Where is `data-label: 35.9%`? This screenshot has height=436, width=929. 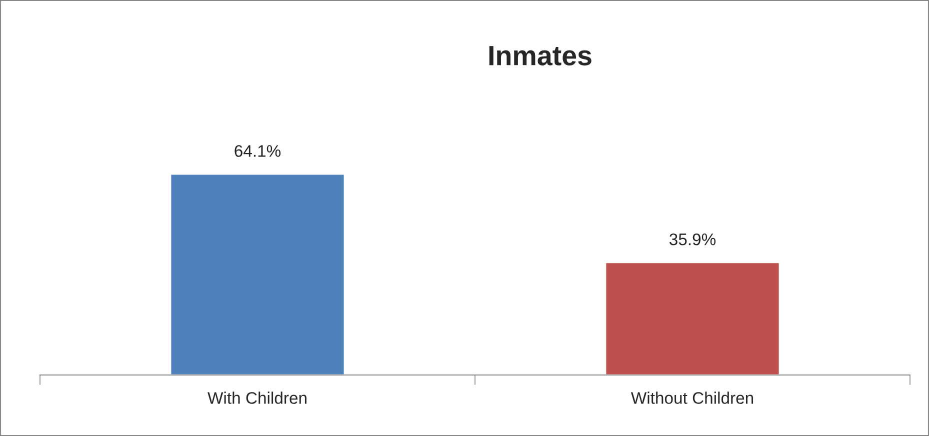
data-label: 35.9% is located at coordinates (693, 239).